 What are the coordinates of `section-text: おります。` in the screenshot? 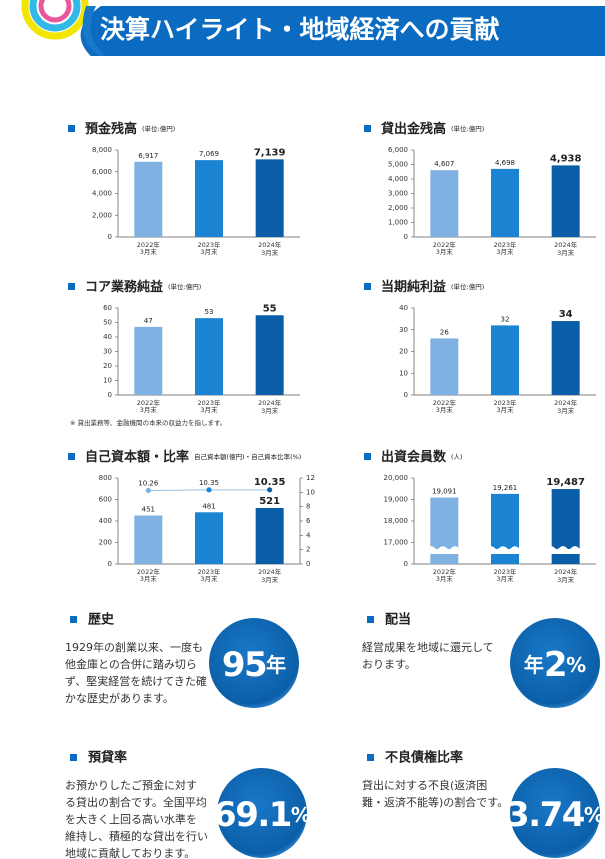 It's located at (389, 664).